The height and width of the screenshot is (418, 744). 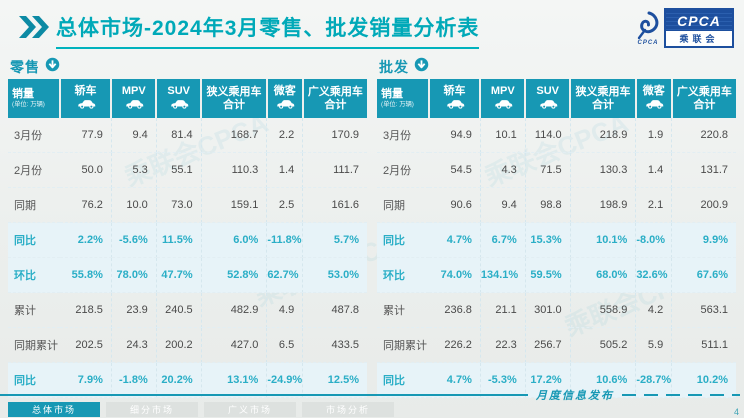 I want to click on data-cell: 159.1, so click(x=234, y=205).